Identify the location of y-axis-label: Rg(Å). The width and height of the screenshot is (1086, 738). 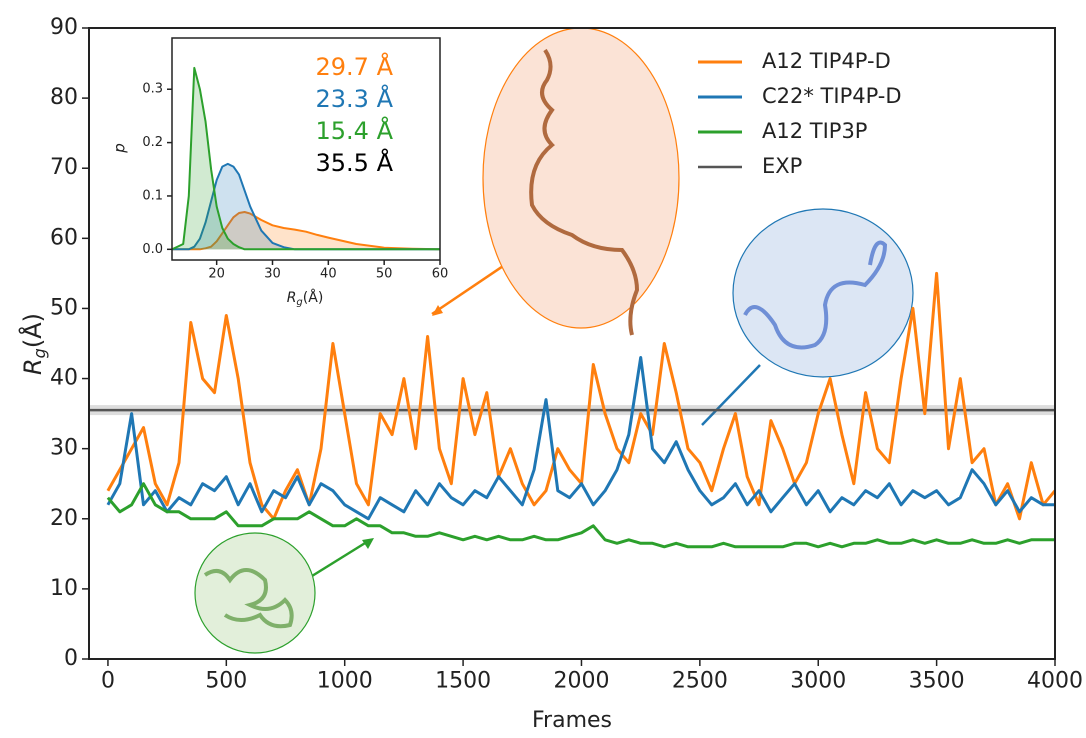
(33, 344).